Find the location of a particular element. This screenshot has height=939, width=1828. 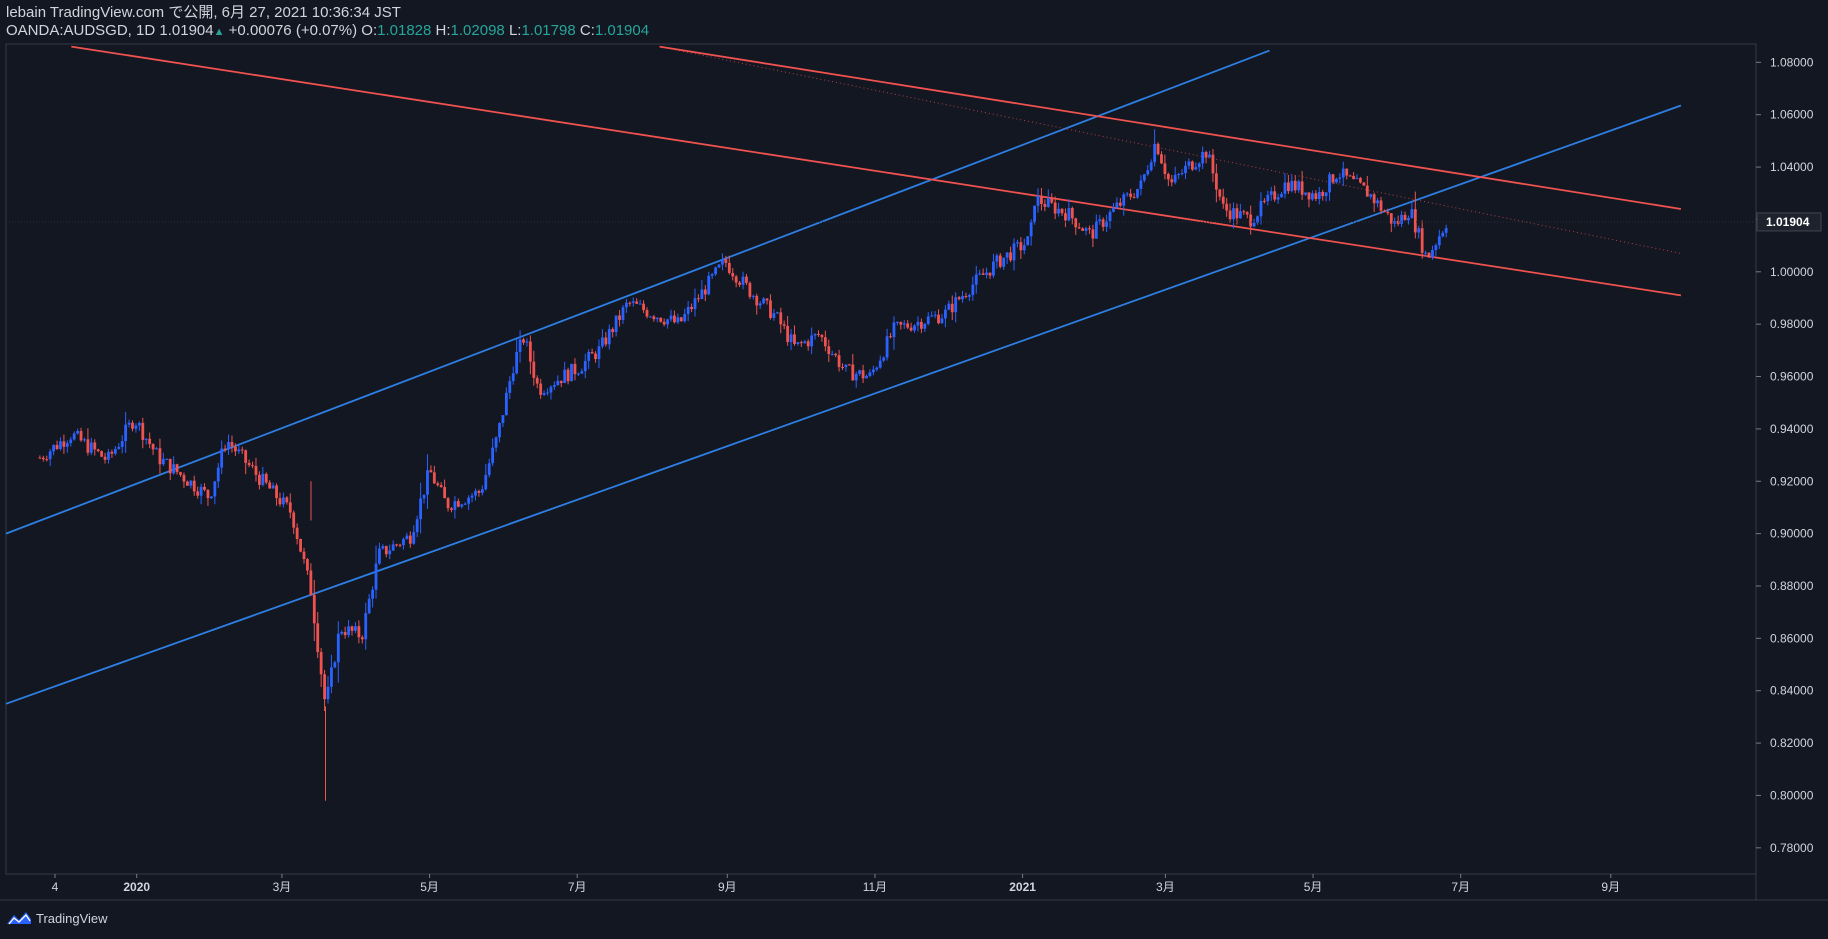

last-price: 1.01904 is located at coordinates (186, 30).